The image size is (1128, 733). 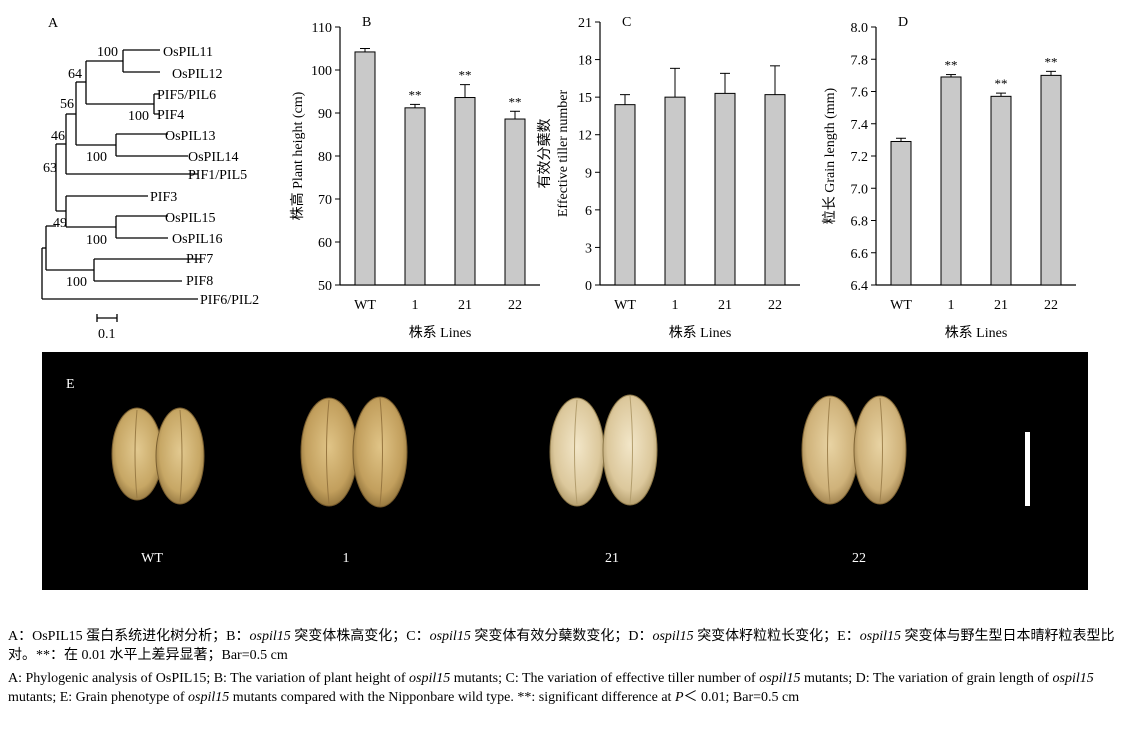 I want to click on panel-label: D, so click(x=903, y=22).